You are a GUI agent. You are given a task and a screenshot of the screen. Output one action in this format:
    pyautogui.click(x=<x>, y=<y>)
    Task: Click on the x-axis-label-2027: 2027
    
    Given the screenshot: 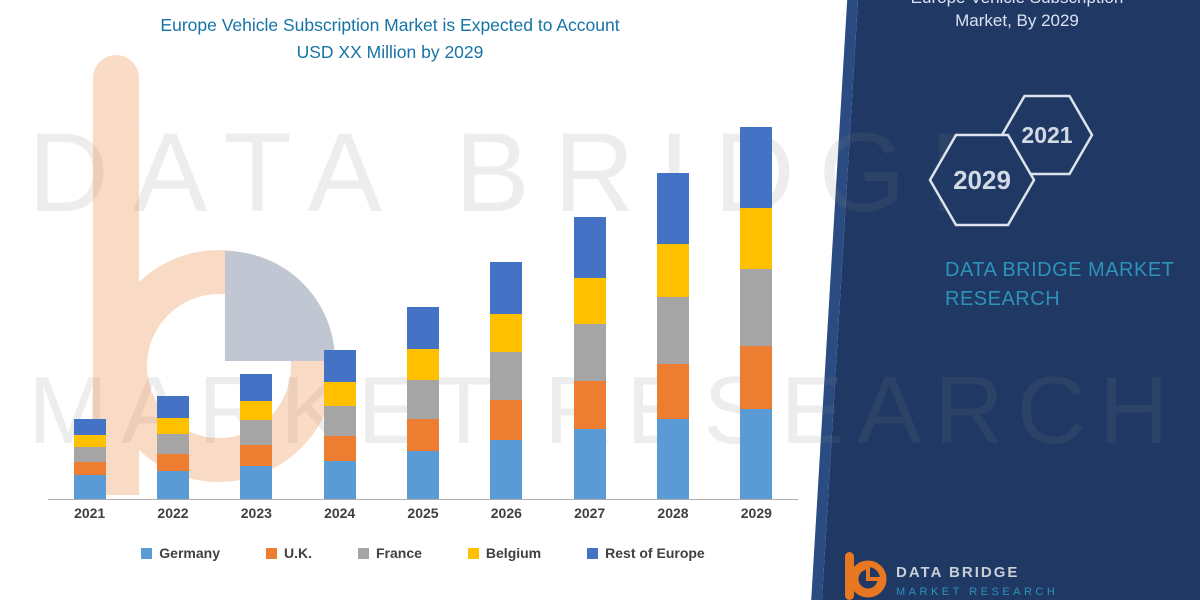 What is the action you would take?
    pyautogui.click(x=590, y=513)
    